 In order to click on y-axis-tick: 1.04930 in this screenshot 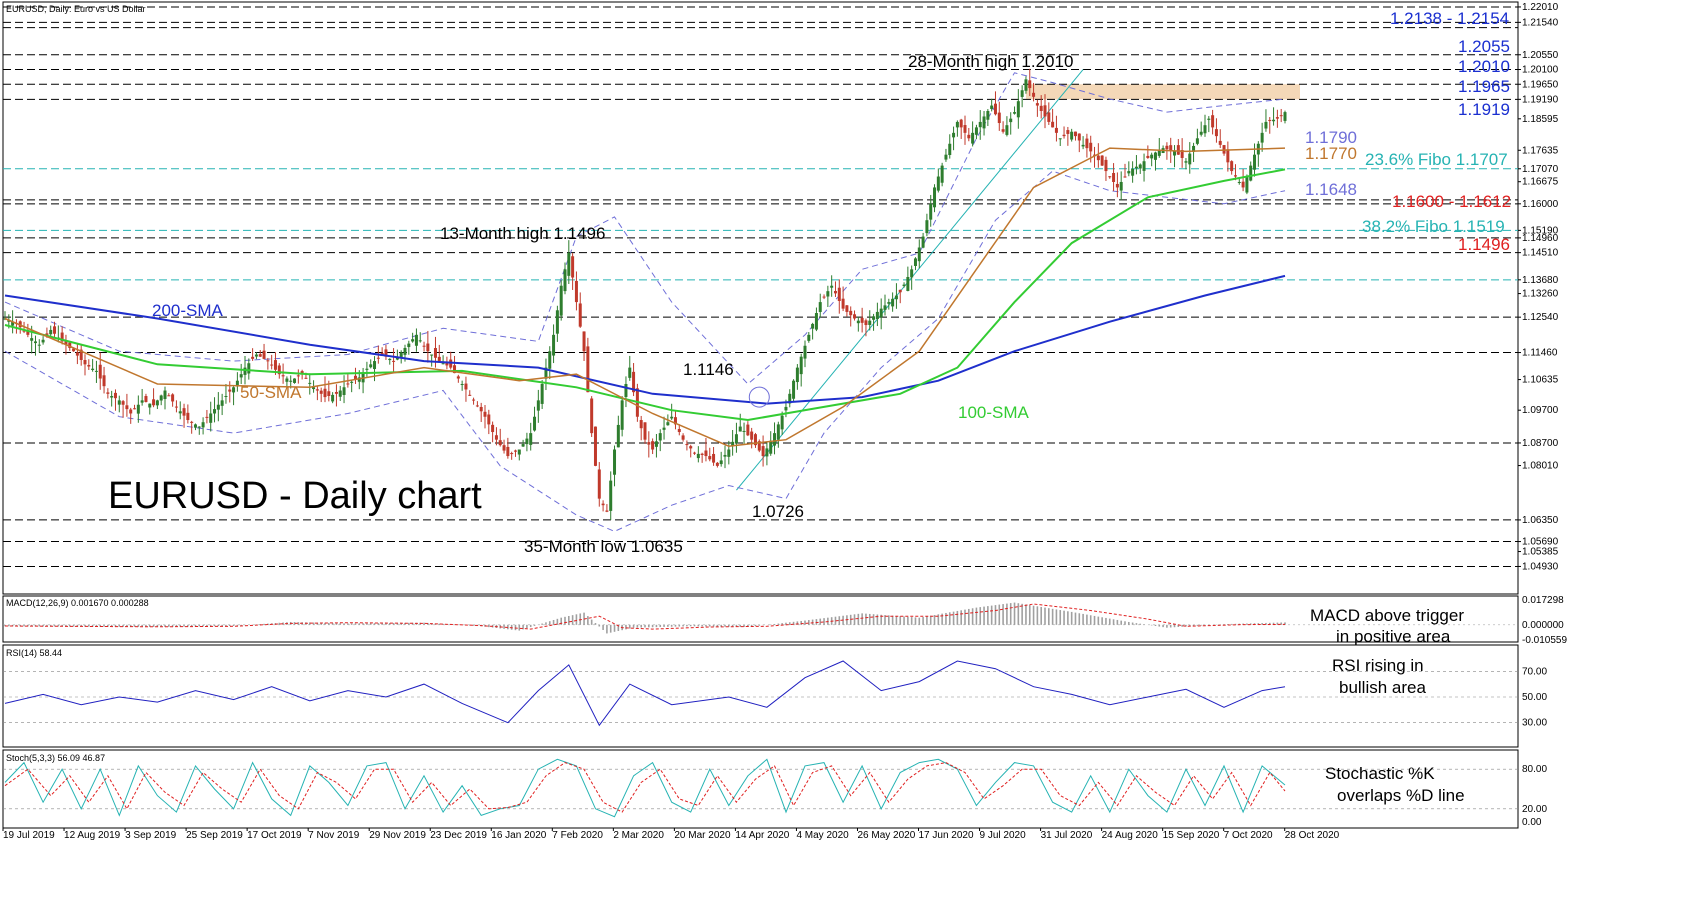, I will do `click(1540, 566)`.